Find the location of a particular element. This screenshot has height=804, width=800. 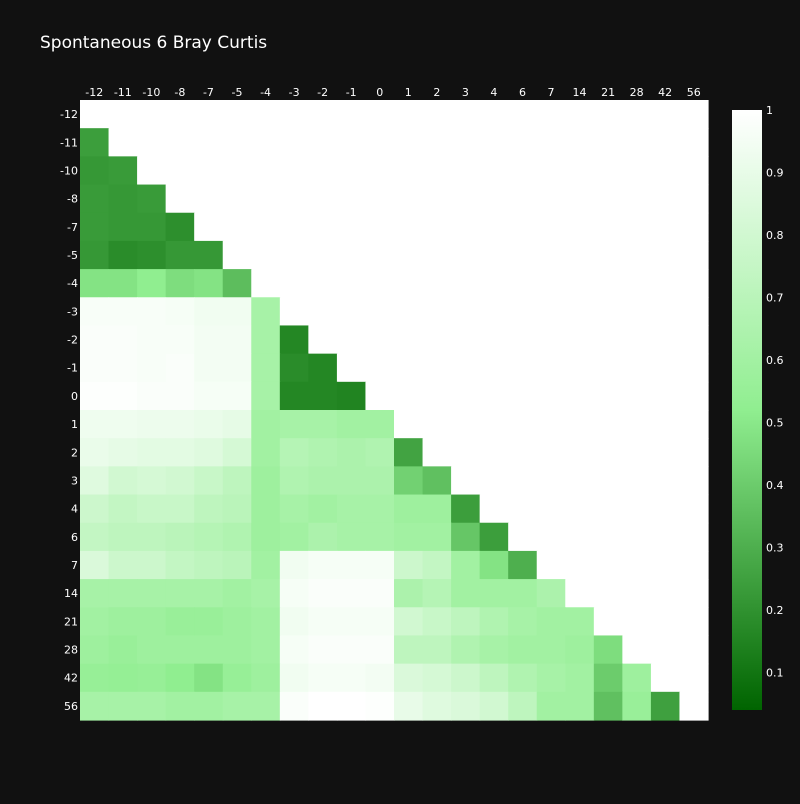

colorbar-tick-label: 1 is located at coordinates (769, 110).